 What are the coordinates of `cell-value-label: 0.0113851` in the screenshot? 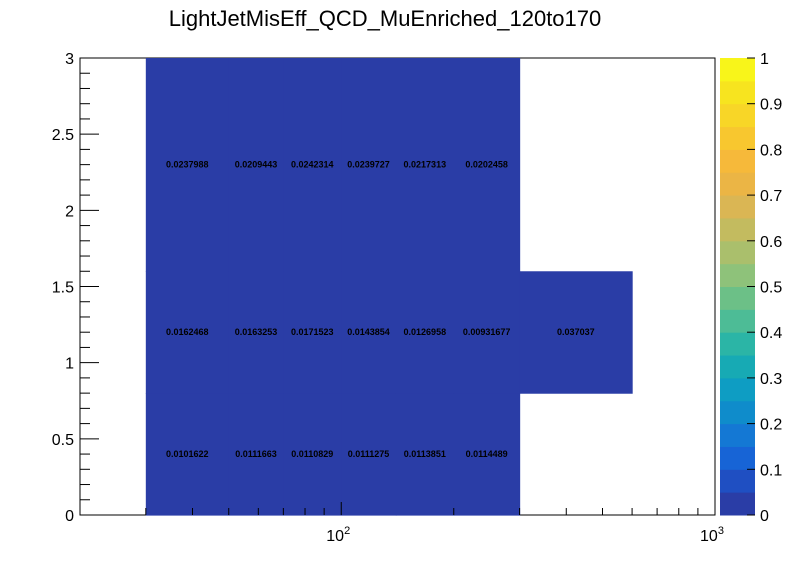 It's located at (425, 454).